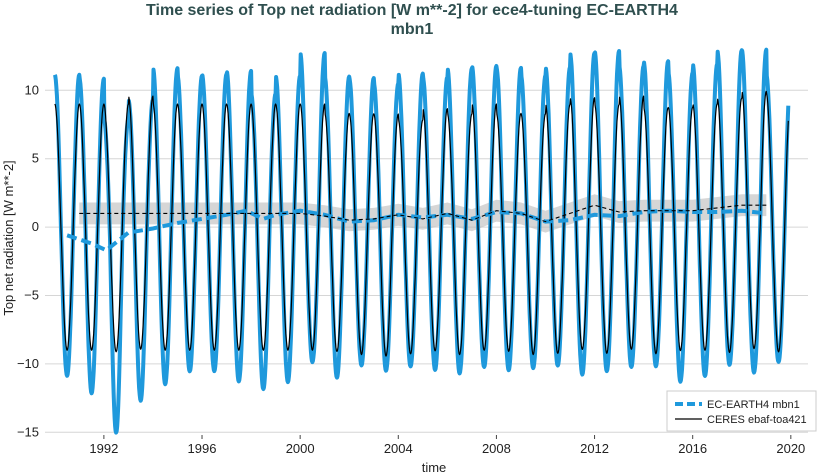 The image size is (824, 474). I want to click on y-tick-label: 0, so click(35, 226).